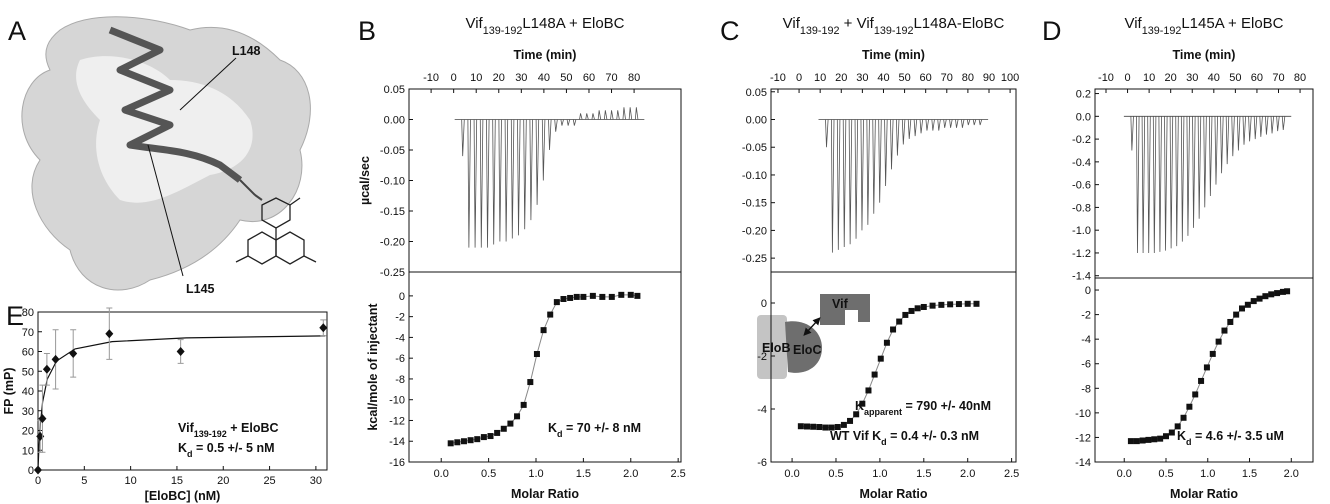  I want to click on y-tick-label: -4, so click(400, 338).